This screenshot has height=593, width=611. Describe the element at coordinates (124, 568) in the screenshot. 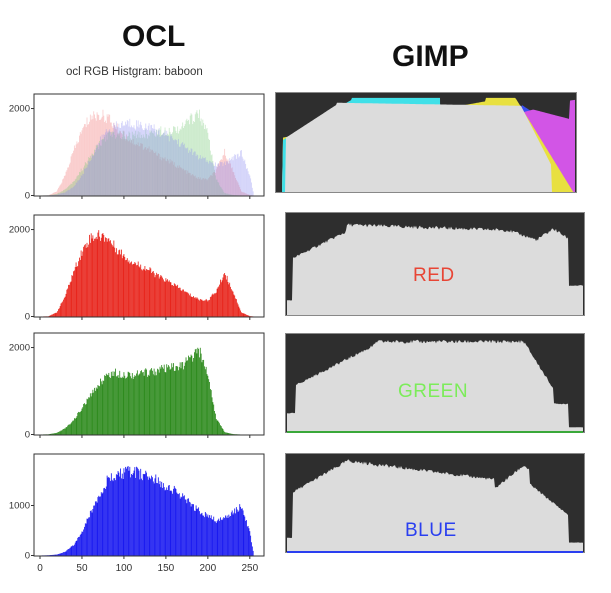

I see `x-tick-label: 100` at that location.